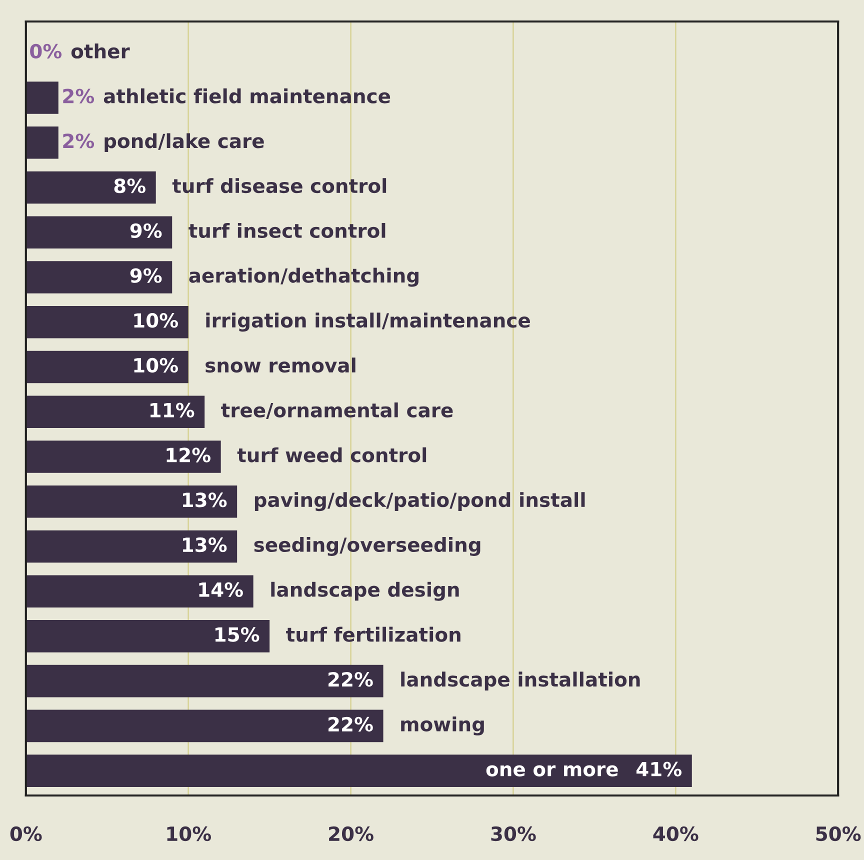  I want to click on y-tick-label: tree/ornamental care, so click(337, 411).